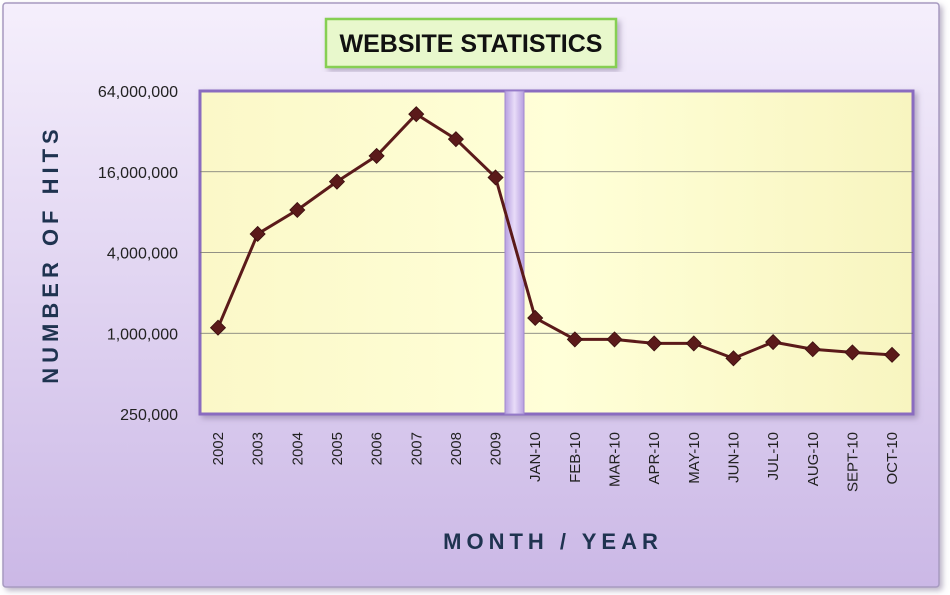 Image resolution: width=950 pixels, height=595 pixels. Describe the element at coordinates (694, 458) in the screenshot. I see `x-tick-label: MAY-10` at that location.